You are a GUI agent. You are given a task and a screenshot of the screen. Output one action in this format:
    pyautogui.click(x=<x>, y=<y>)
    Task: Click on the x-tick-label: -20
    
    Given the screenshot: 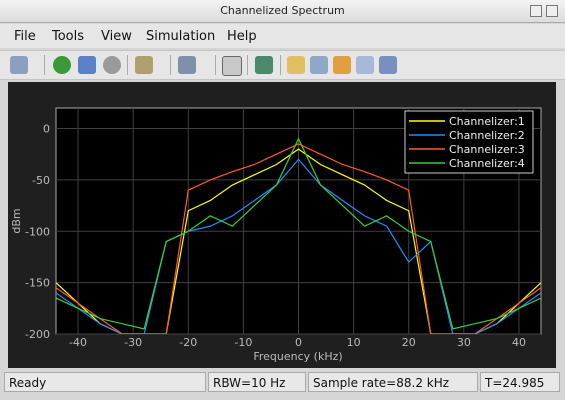 What is the action you would take?
    pyautogui.click(x=188, y=342)
    